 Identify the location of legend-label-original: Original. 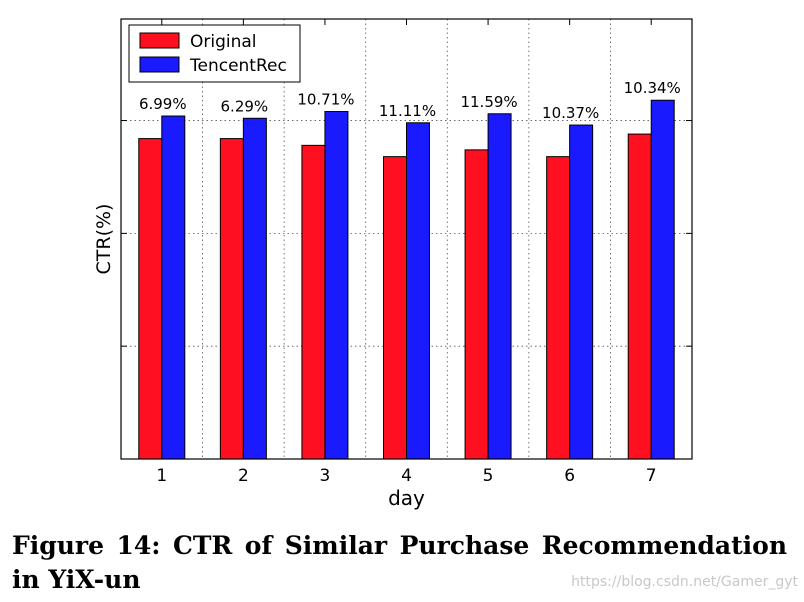
(223, 42).